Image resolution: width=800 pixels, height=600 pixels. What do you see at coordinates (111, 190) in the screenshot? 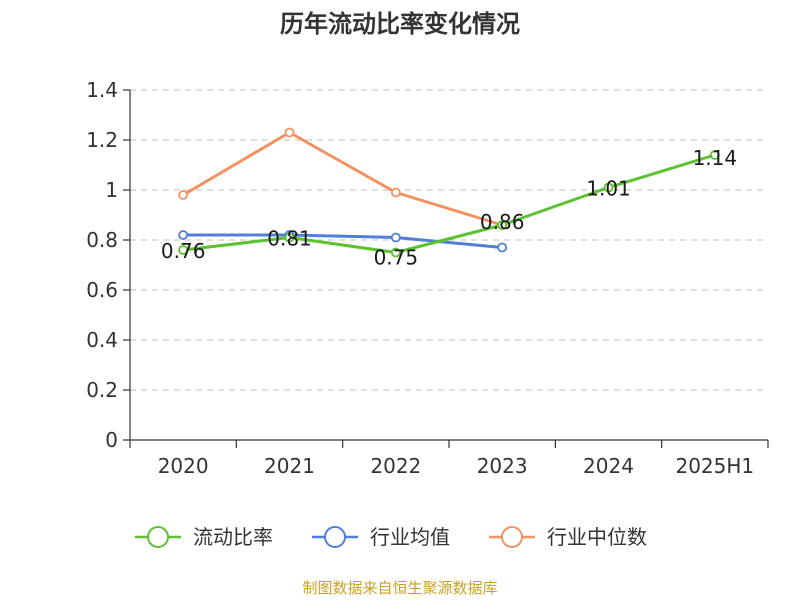
I see `y-tick-label: 1` at bounding box center [111, 190].